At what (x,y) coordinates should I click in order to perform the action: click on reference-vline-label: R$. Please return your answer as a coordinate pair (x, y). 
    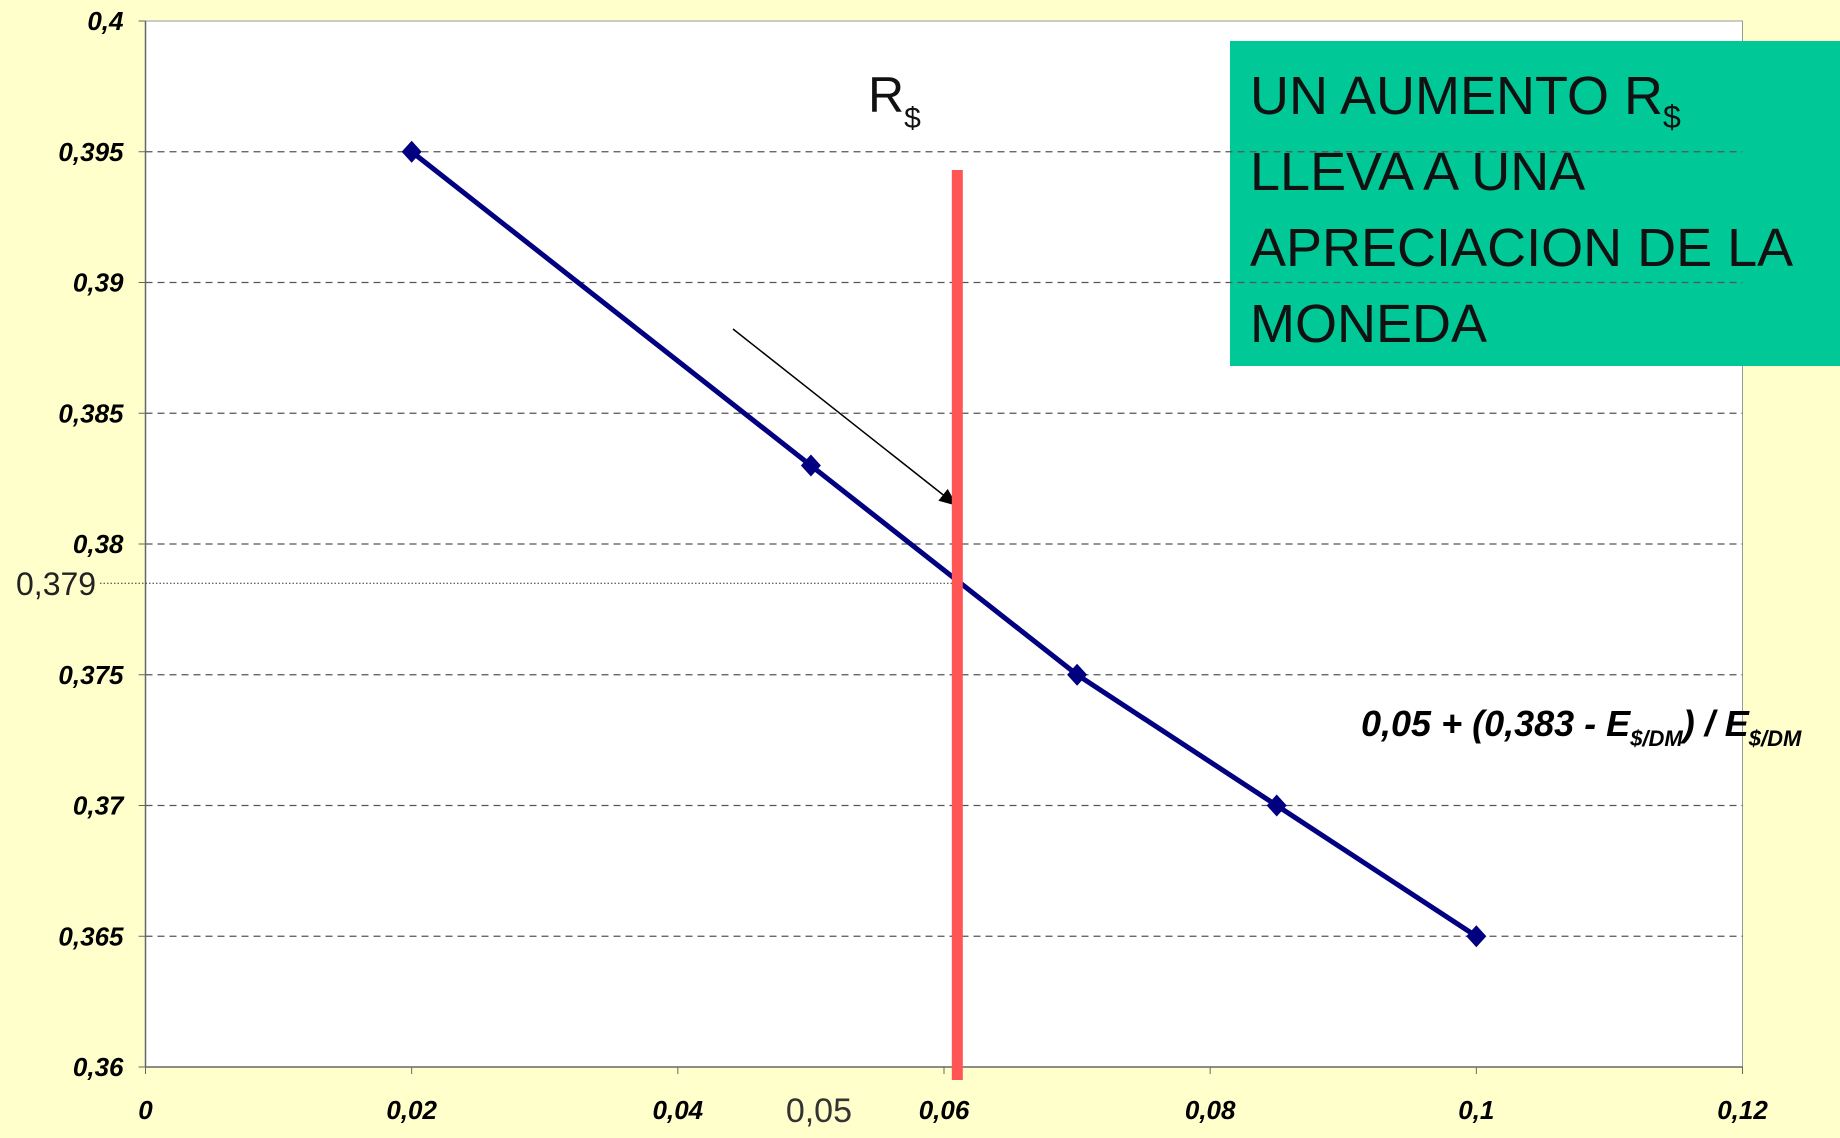
    Looking at the image, I should click on (894, 101).